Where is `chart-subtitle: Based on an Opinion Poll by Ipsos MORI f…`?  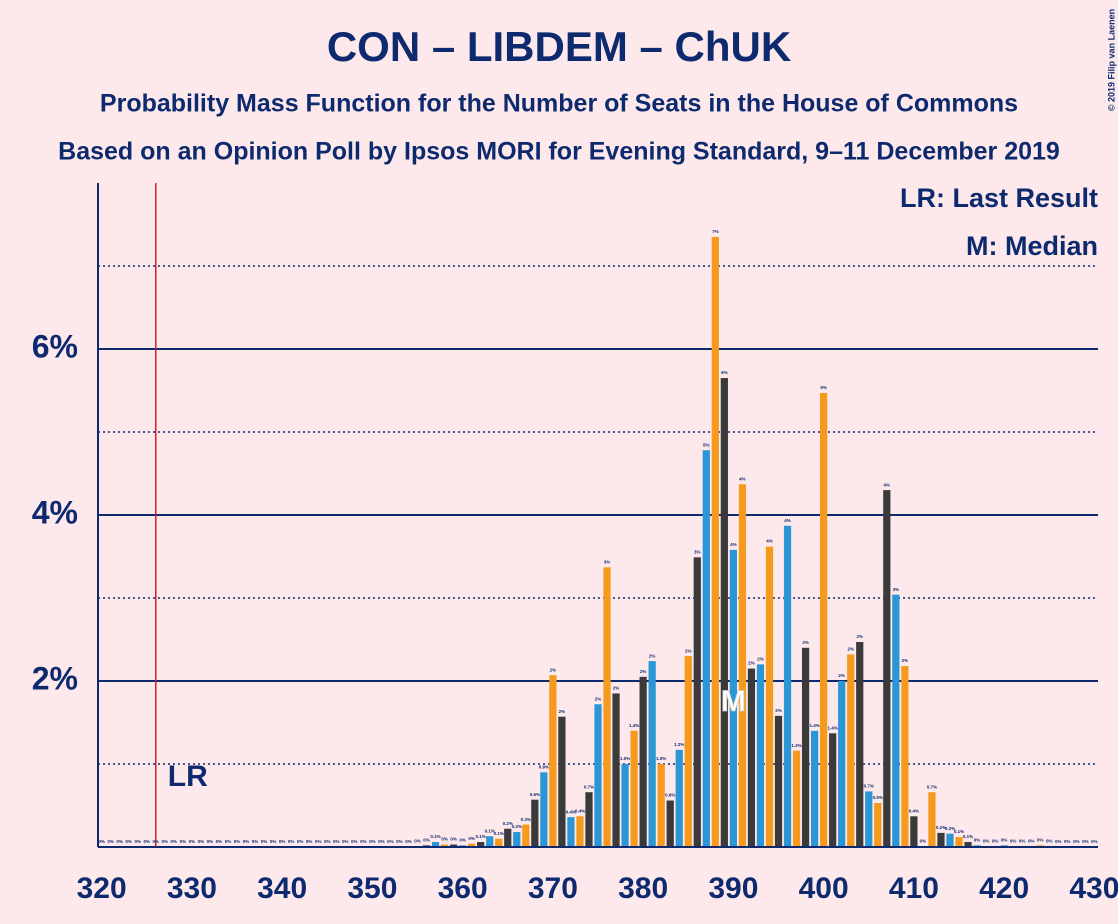 chart-subtitle: Based on an Opinion Poll by Ipsos MORI f… is located at coordinates (559, 152).